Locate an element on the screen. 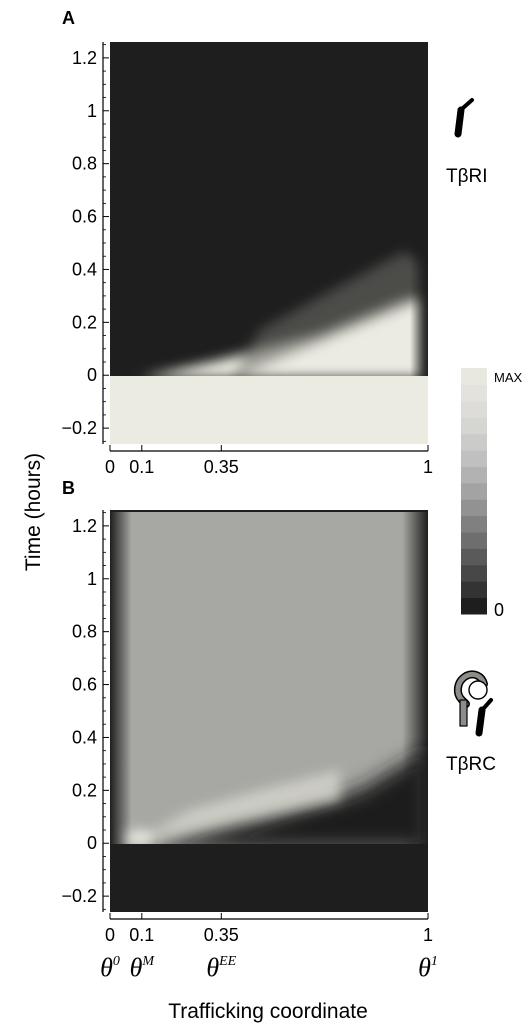 The height and width of the screenshot is (1024, 532). theta-superscript: M is located at coordinates (148, 961).